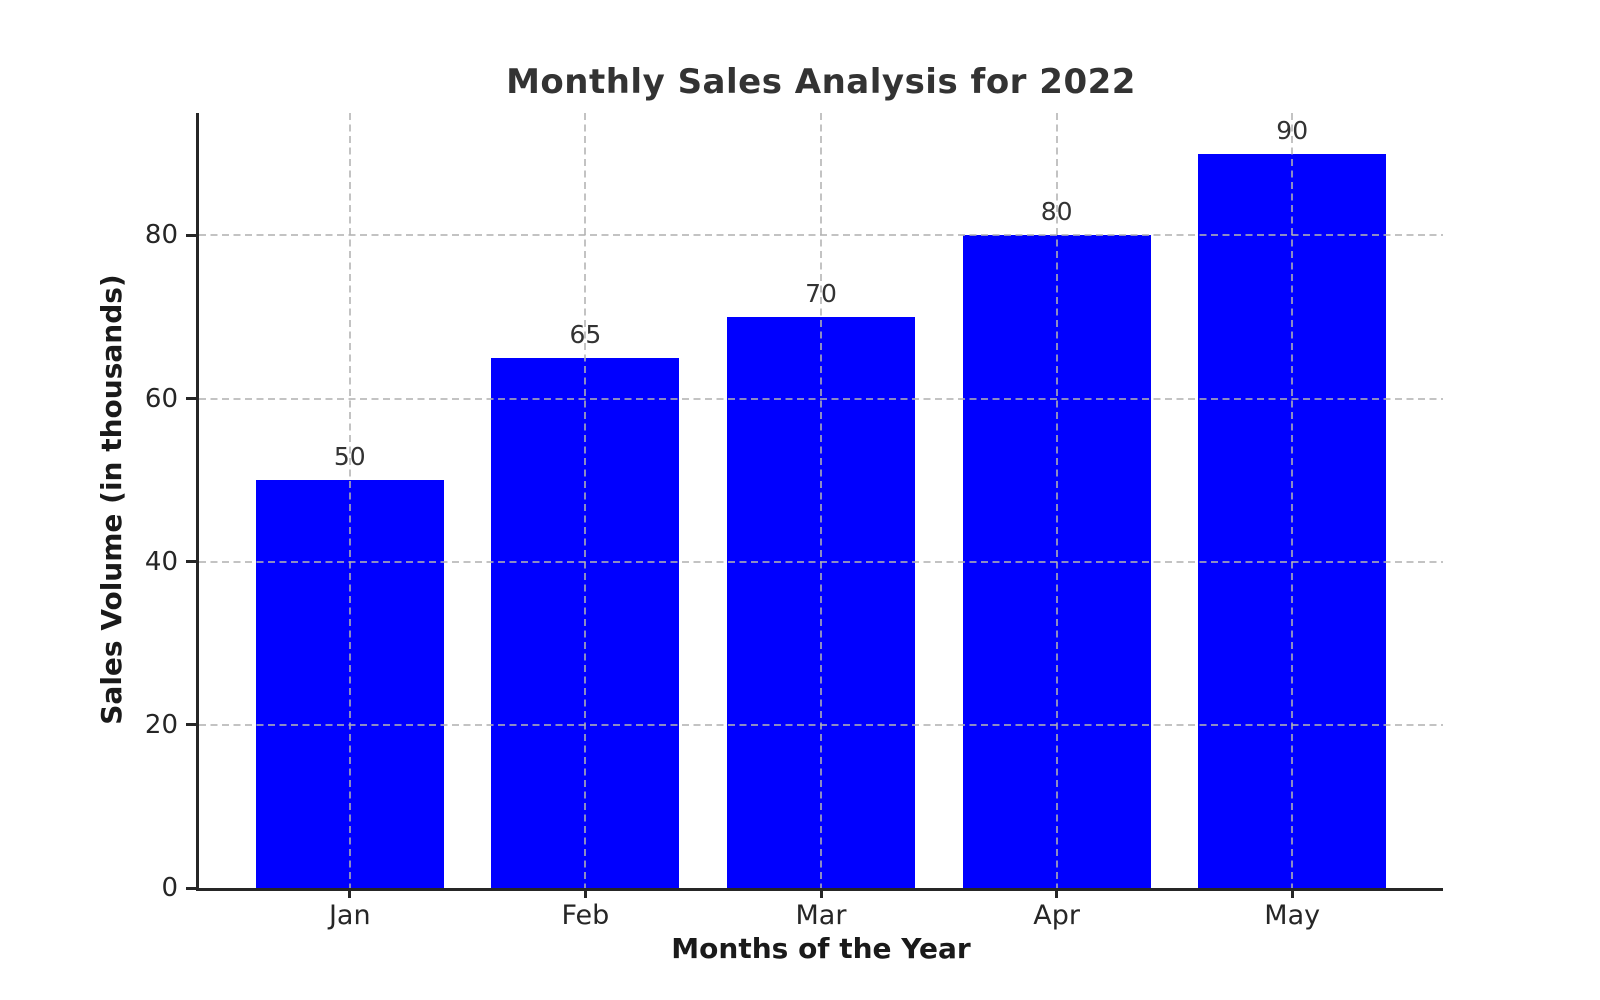 The height and width of the screenshot is (1000, 1600). I want to click on y-tick-label: 60, so click(161, 398).